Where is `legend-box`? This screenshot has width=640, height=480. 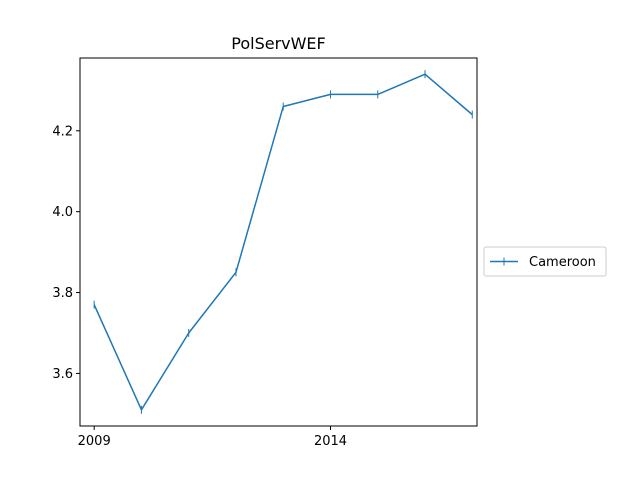 legend-box is located at coordinates (545, 261).